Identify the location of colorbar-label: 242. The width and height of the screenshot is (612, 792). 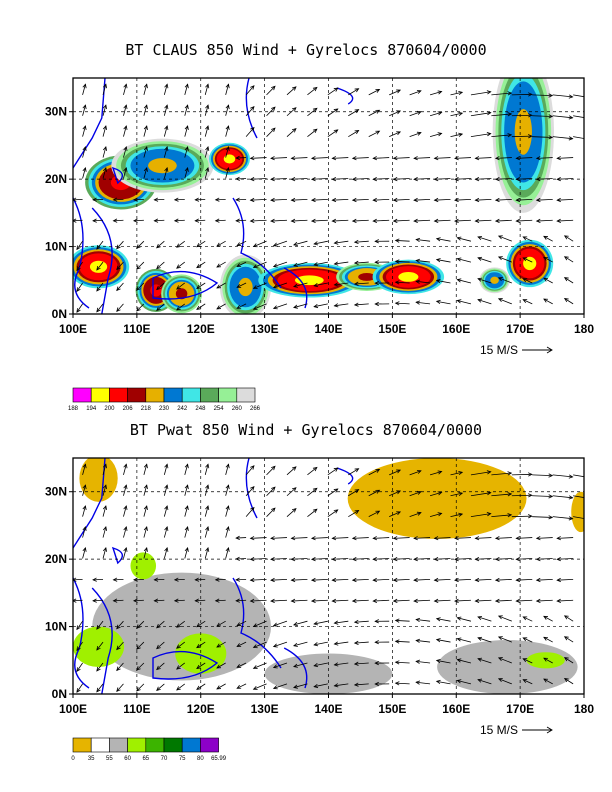
(182, 409).